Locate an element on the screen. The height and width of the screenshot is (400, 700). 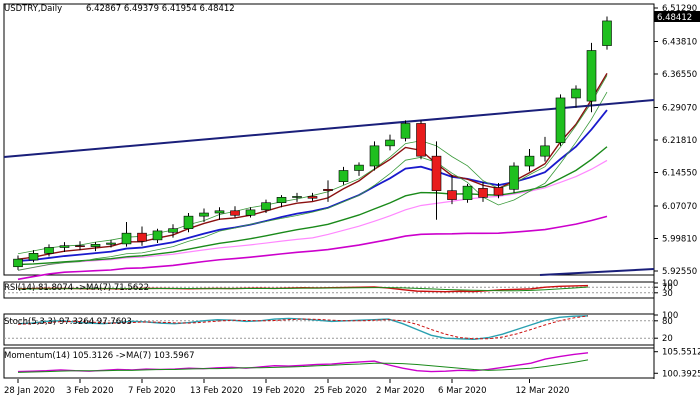
rsi-tick-label: 100 is located at coordinates (670, 284).